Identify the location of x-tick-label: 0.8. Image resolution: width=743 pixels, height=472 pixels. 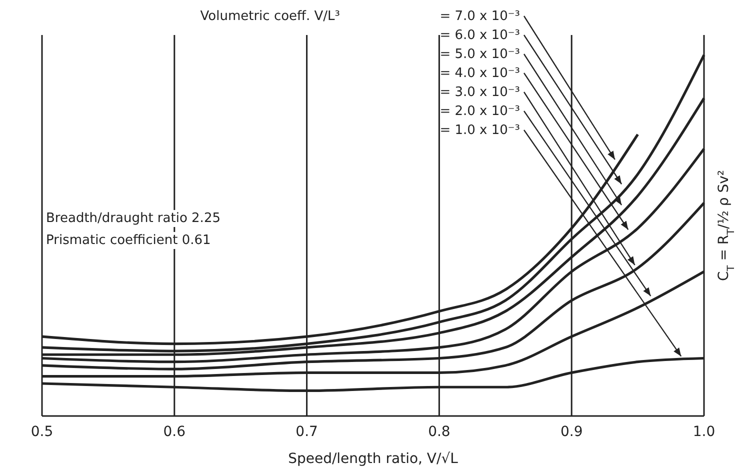
(439, 432).